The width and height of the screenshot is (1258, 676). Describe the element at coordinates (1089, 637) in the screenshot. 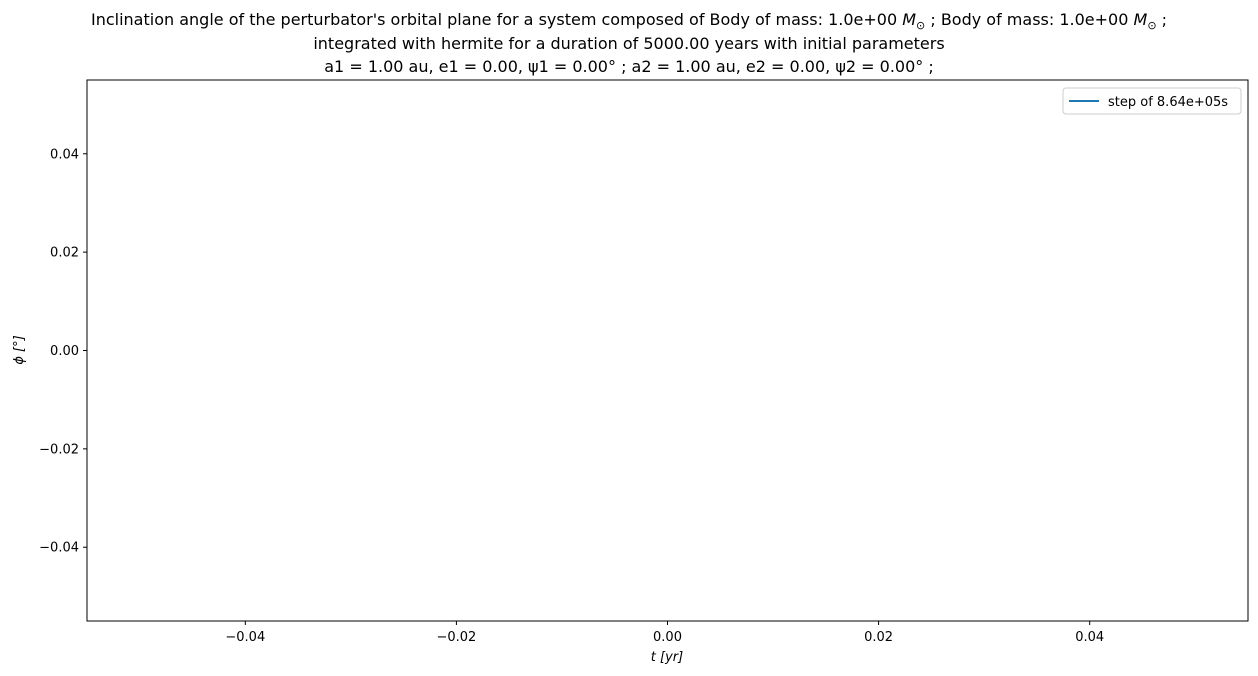

I see `x-tick-label: 0.04` at that location.